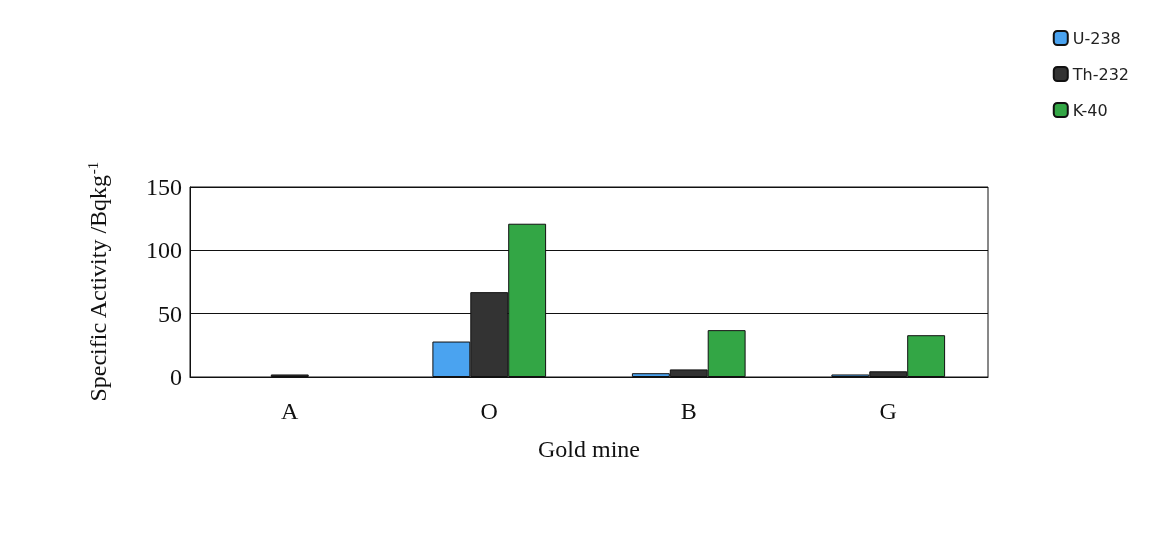 The width and height of the screenshot is (1154, 555). What do you see at coordinates (1100, 74) in the screenshot?
I see `legend-label: Th-232` at bounding box center [1100, 74].